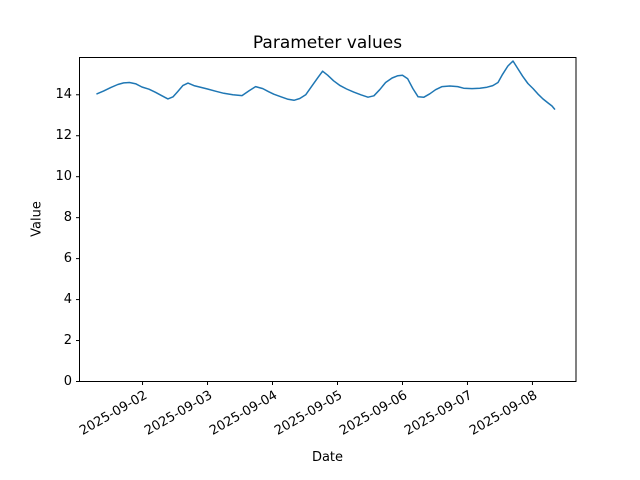 The image size is (640, 480). I want to click on y-axis-label: Value, so click(37, 219).